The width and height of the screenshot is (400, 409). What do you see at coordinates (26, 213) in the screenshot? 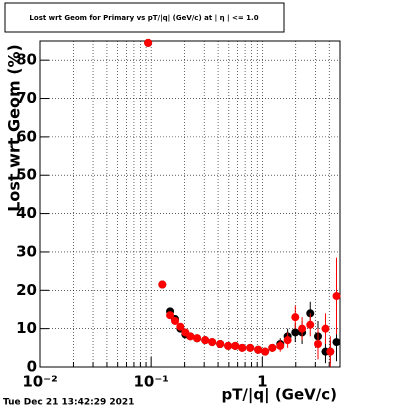
I see `y-tick-label: 40` at bounding box center [26, 213].